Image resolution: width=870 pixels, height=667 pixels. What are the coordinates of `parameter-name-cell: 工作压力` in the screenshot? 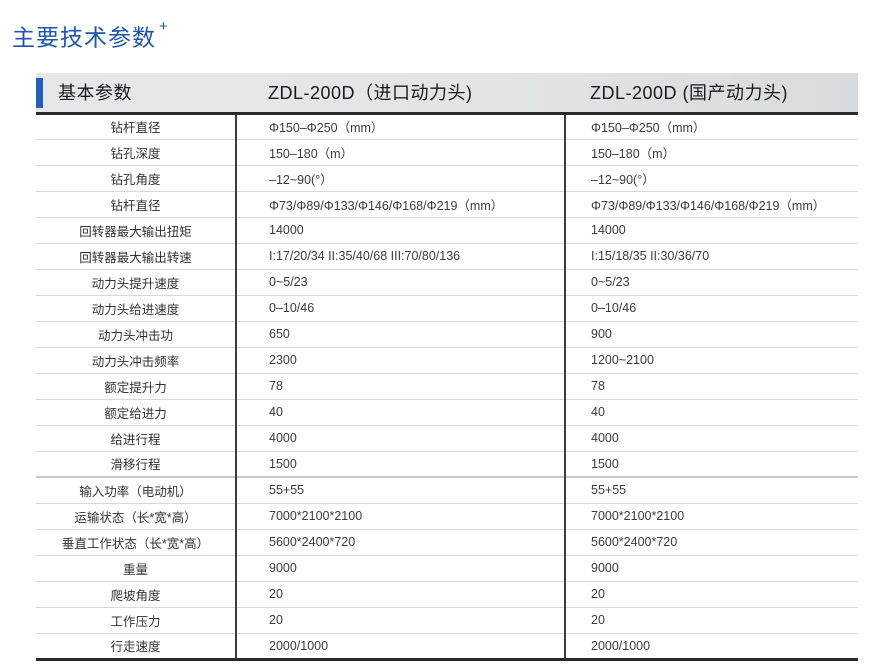 It's located at (136, 620).